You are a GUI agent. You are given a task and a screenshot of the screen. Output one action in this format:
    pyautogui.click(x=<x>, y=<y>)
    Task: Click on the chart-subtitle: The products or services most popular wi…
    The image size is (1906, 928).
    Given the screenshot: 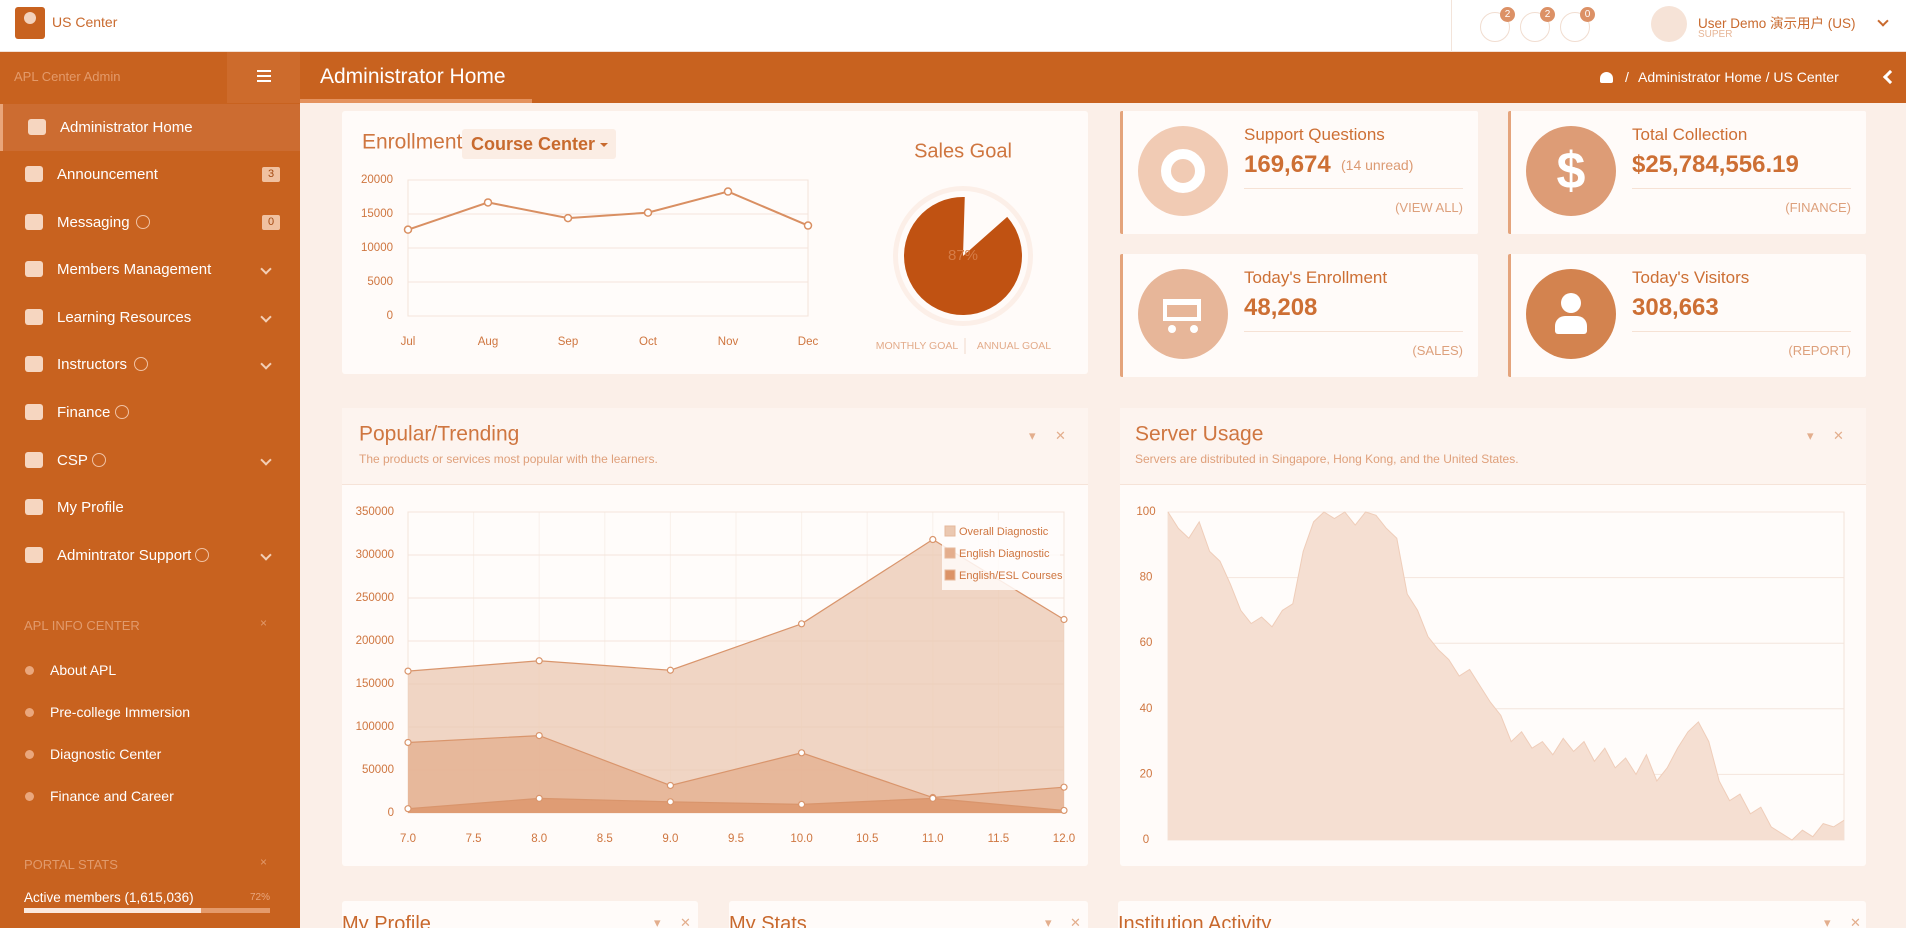 What is the action you would take?
    pyautogui.click(x=508, y=459)
    